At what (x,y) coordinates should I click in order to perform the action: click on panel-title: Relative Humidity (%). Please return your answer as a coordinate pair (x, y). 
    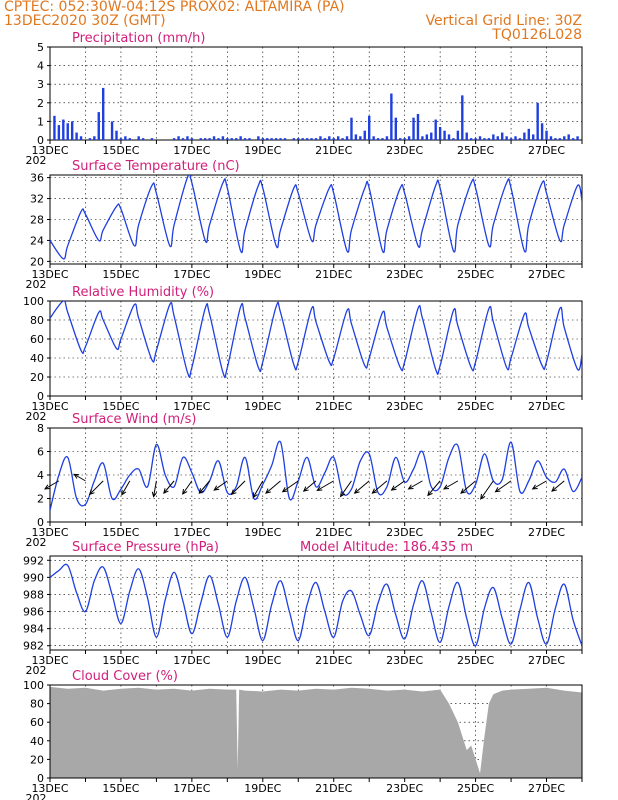
    Looking at the image, I should click on (143, 292).